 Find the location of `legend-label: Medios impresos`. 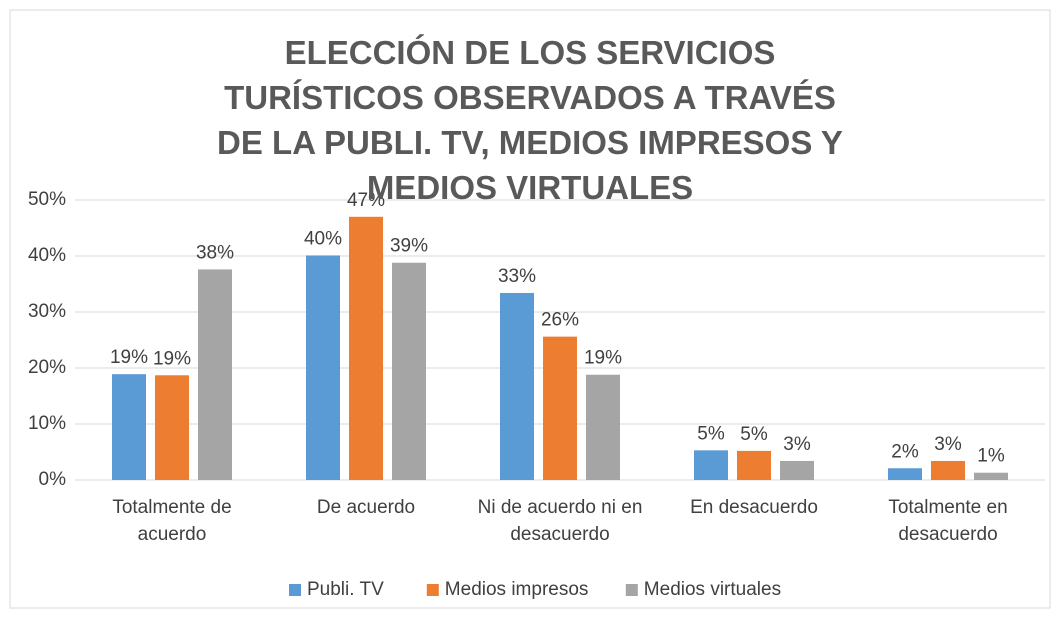

legend-label: Medios impresos is located at coordinates (517, 589).